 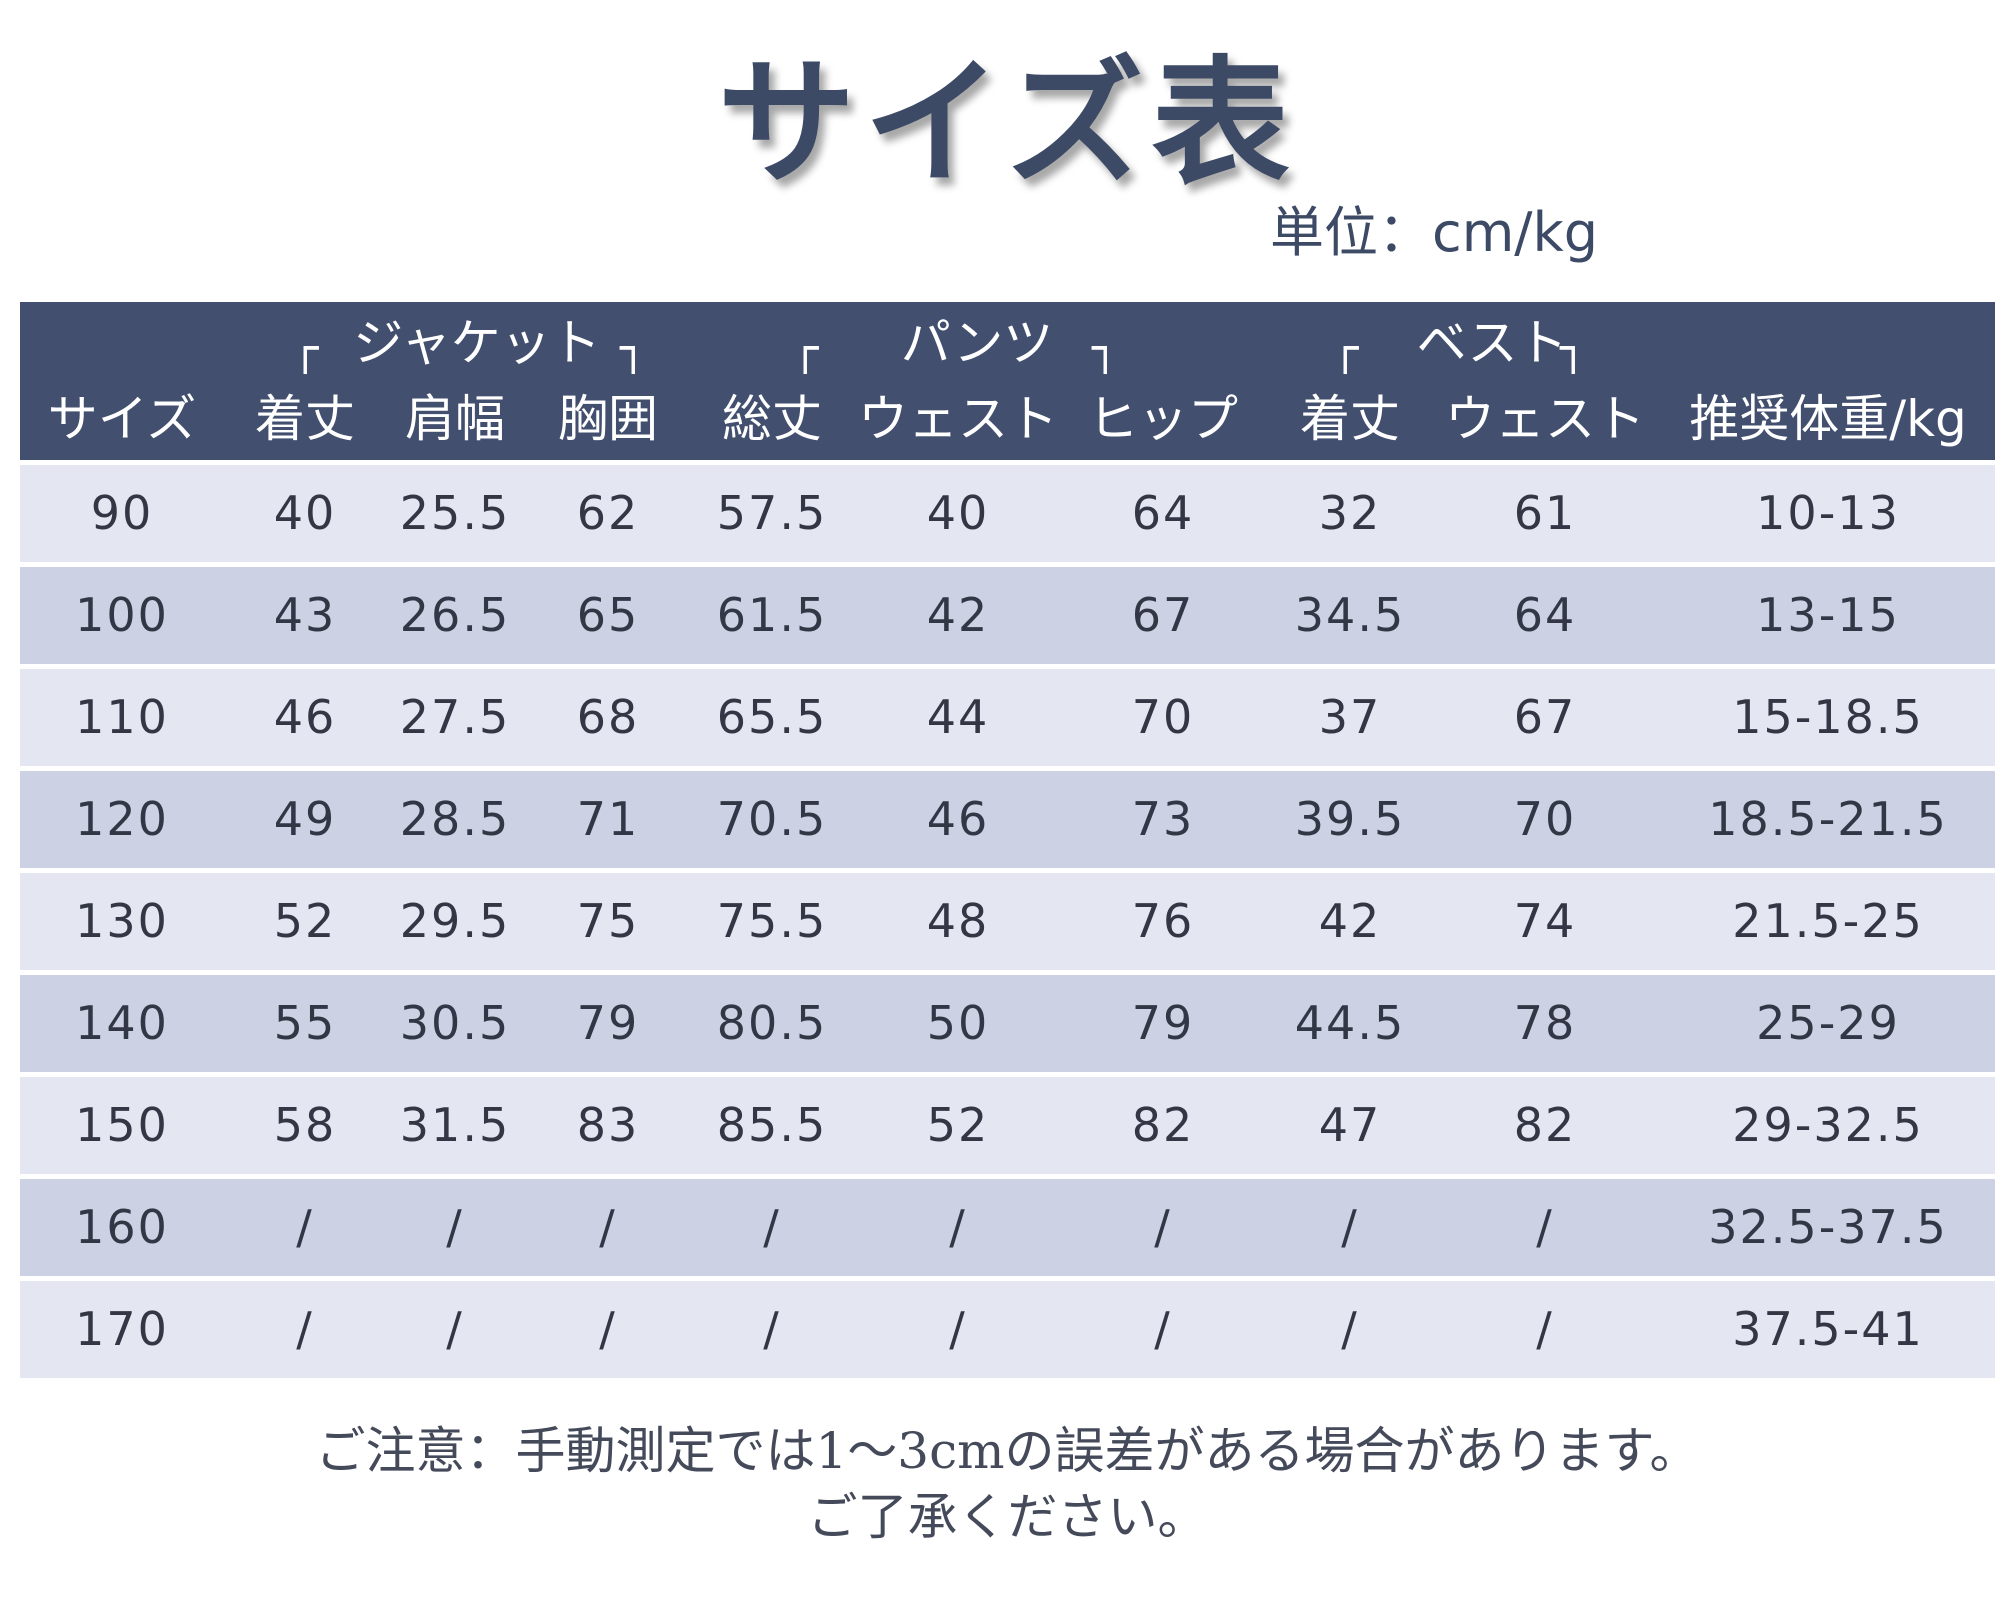 What do you see at coordinates (1105, 348) in the screenshot?
I see `bracket-close: ┐` at bounding box center [1105, 348].